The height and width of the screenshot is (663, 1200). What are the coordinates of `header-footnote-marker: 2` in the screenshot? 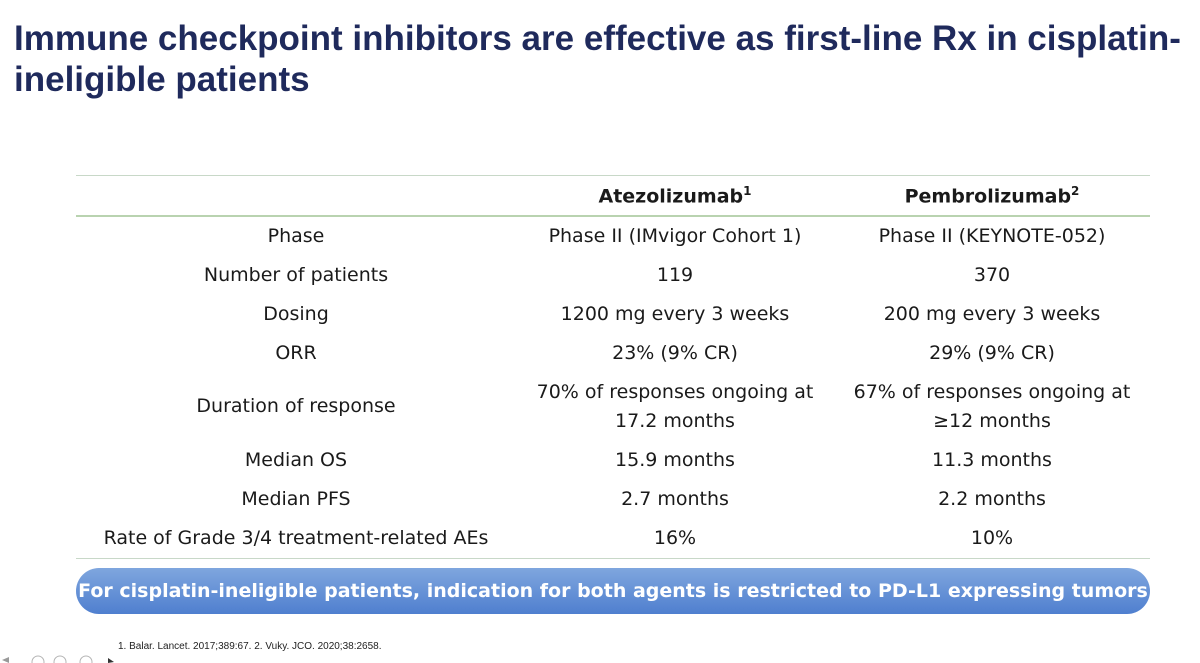 It's located at (1075, 190).